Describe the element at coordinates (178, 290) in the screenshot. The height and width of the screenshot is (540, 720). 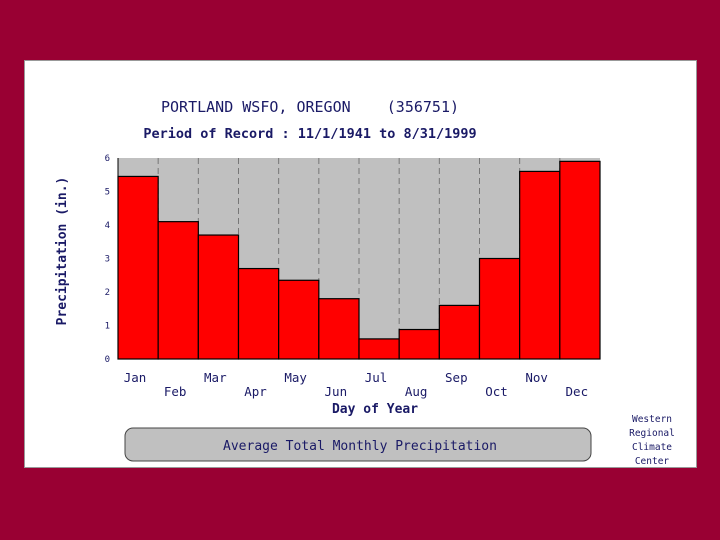
I see `bar-feb` at that location.